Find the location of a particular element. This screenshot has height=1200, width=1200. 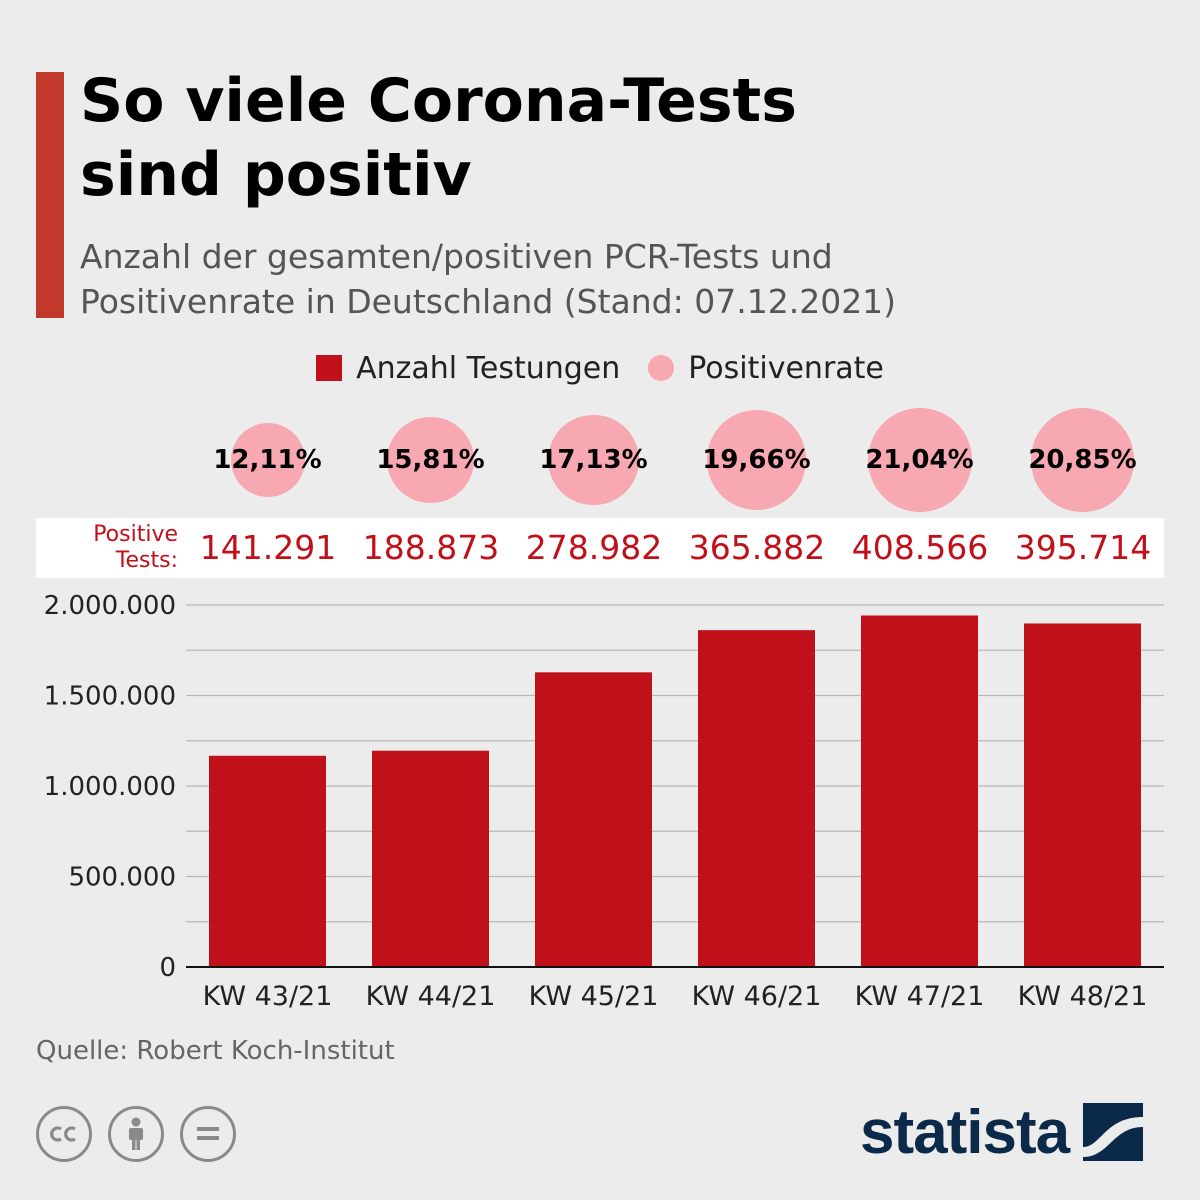

equals-glyph is located at coordinates (208, 1133).